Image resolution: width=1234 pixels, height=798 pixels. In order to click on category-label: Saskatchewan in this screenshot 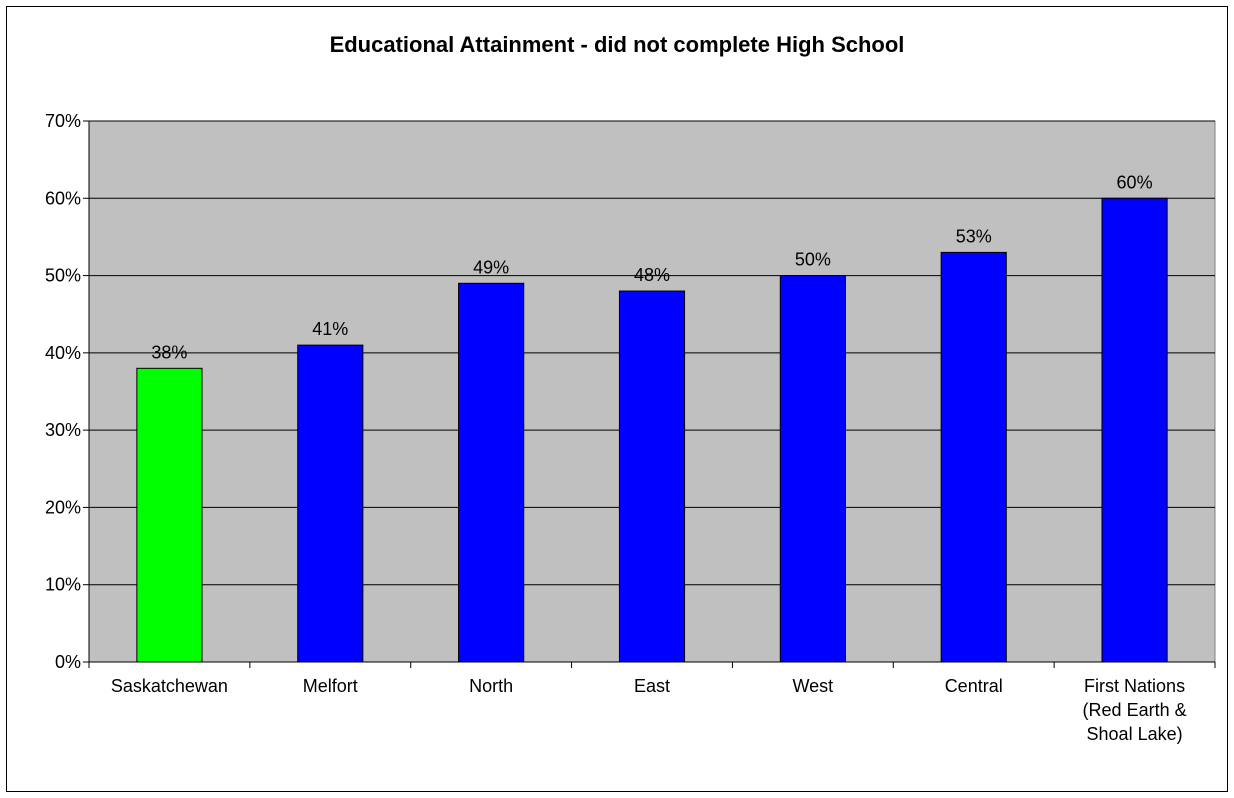, I will do `click(169, 686)`.